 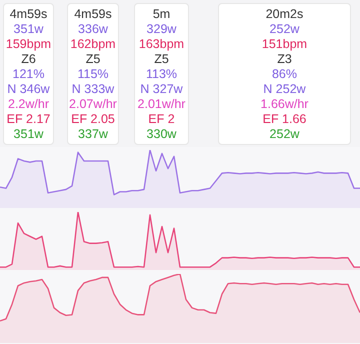 I want to click on text: 2.01w/hr, so click(x=161, y=104).